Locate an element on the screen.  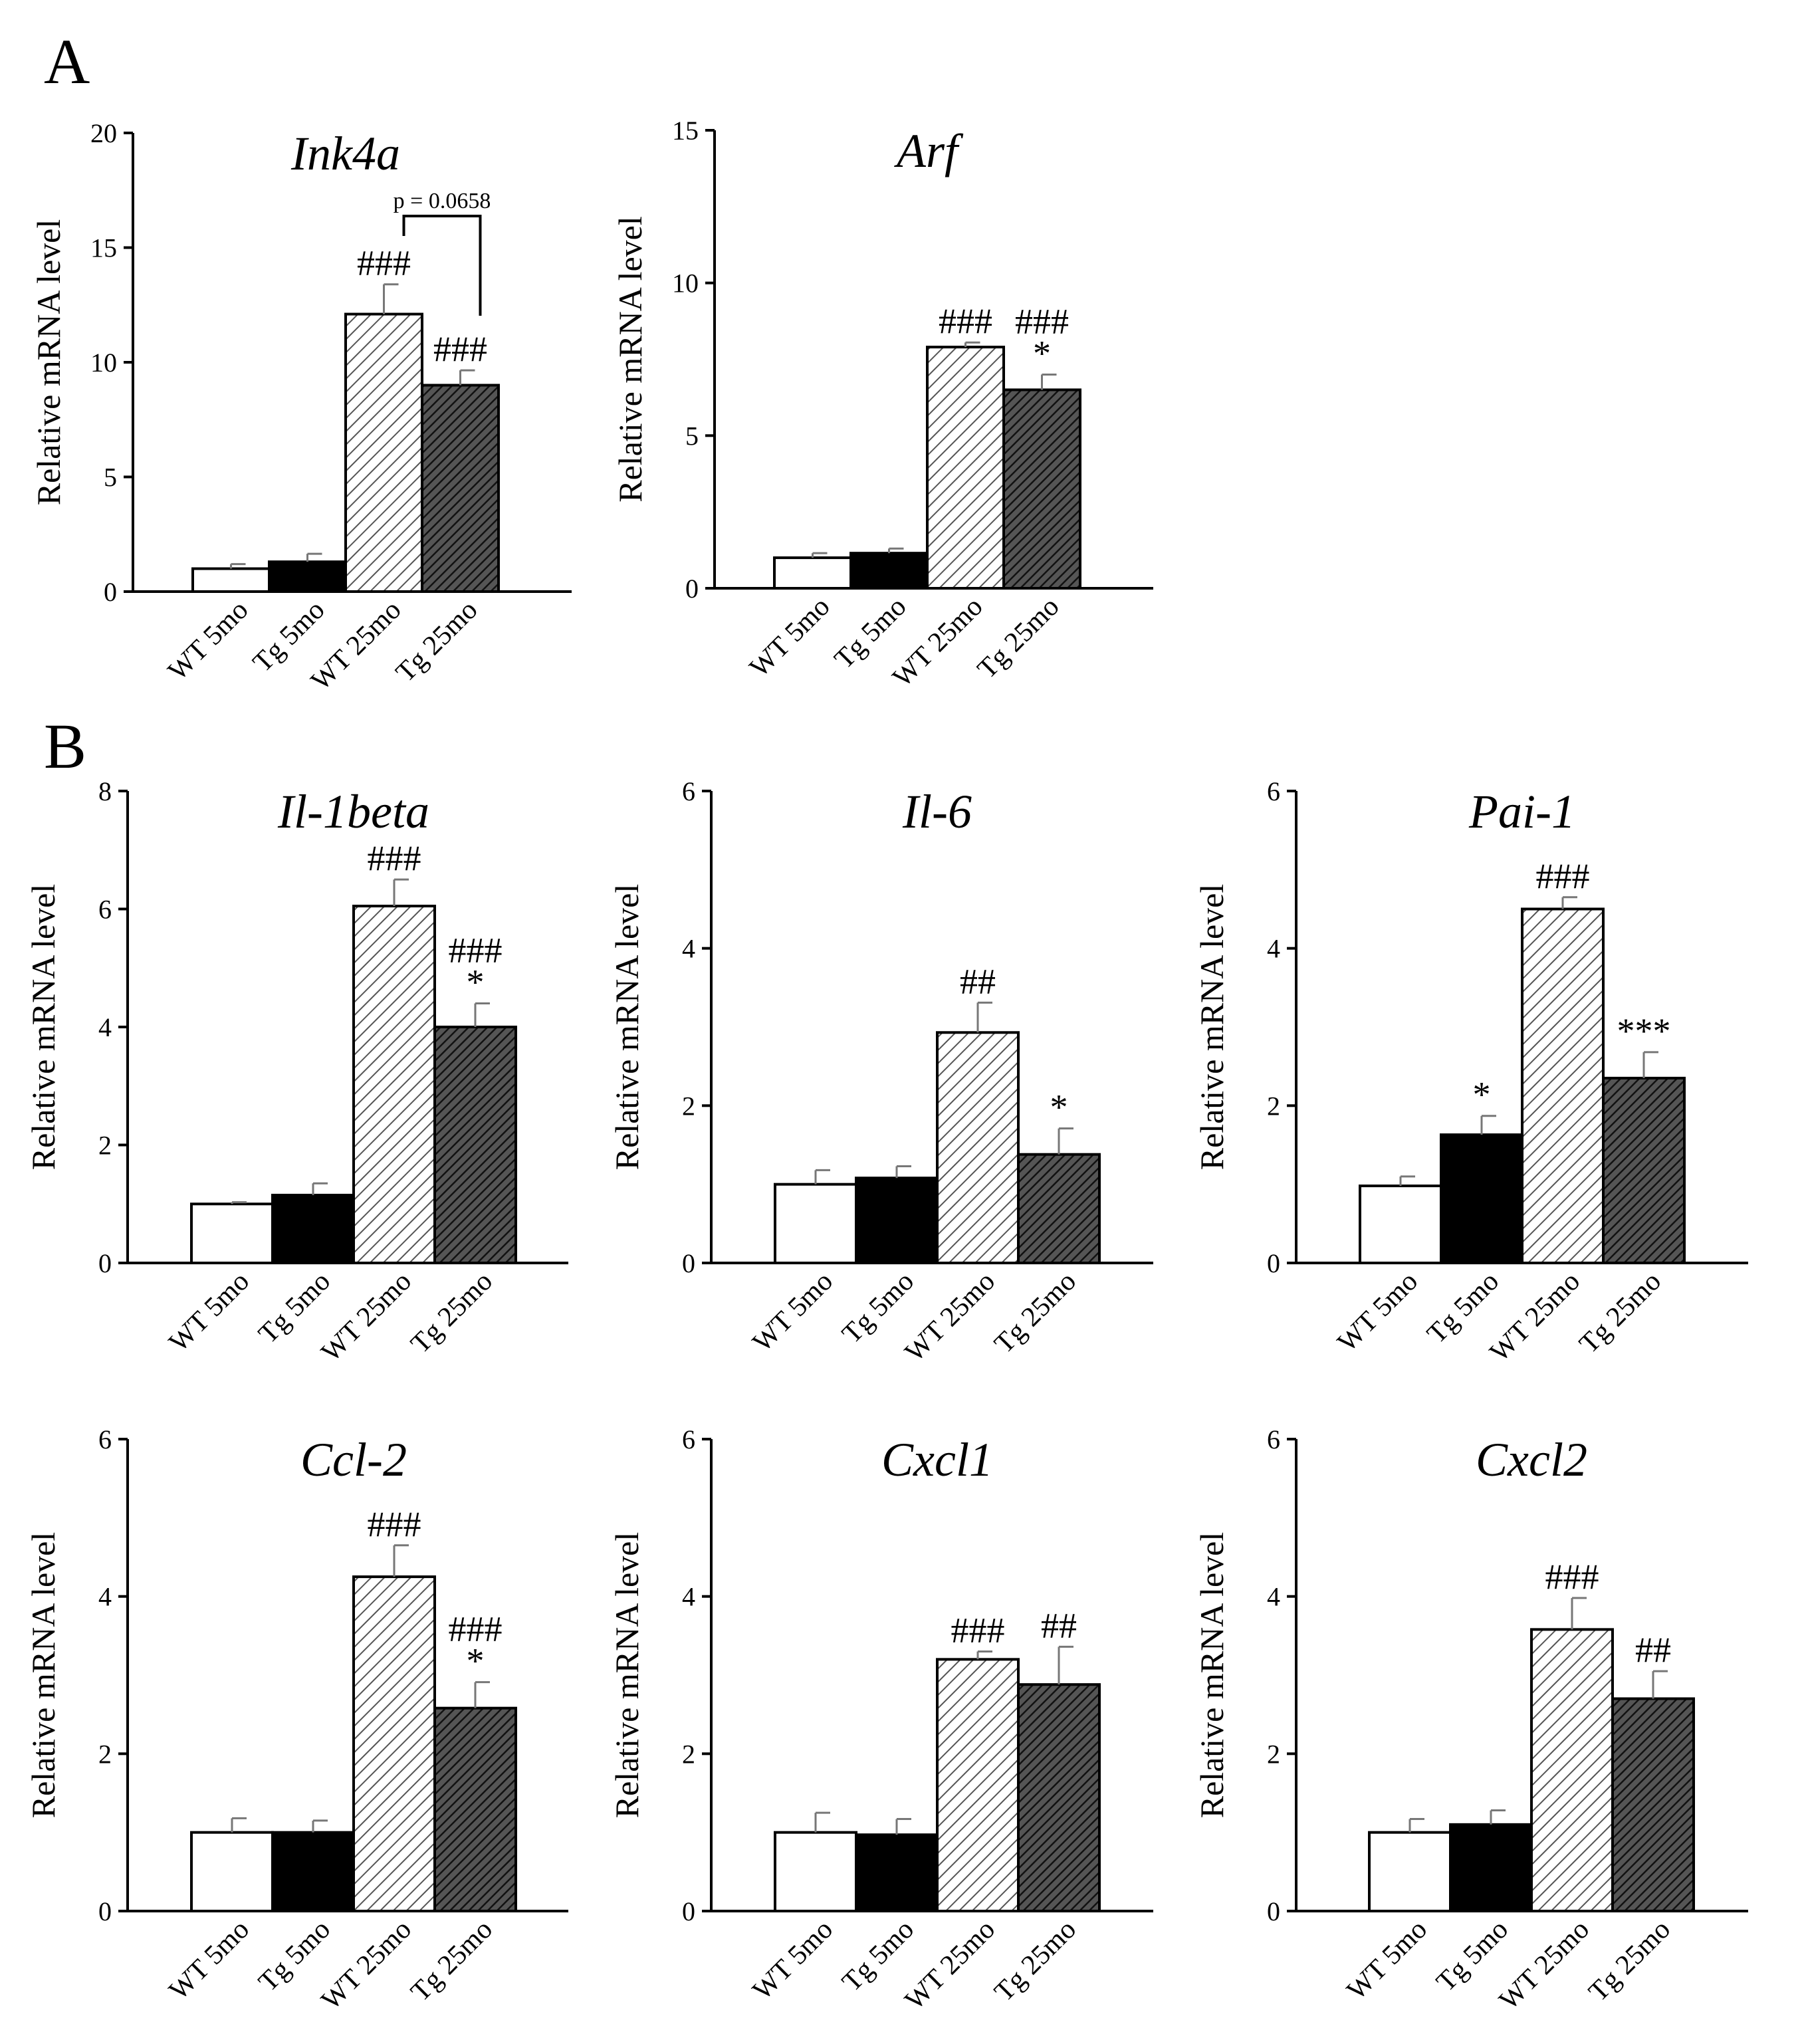
chart-title: Cxcl2 is located at coordinates (1532, 1459).